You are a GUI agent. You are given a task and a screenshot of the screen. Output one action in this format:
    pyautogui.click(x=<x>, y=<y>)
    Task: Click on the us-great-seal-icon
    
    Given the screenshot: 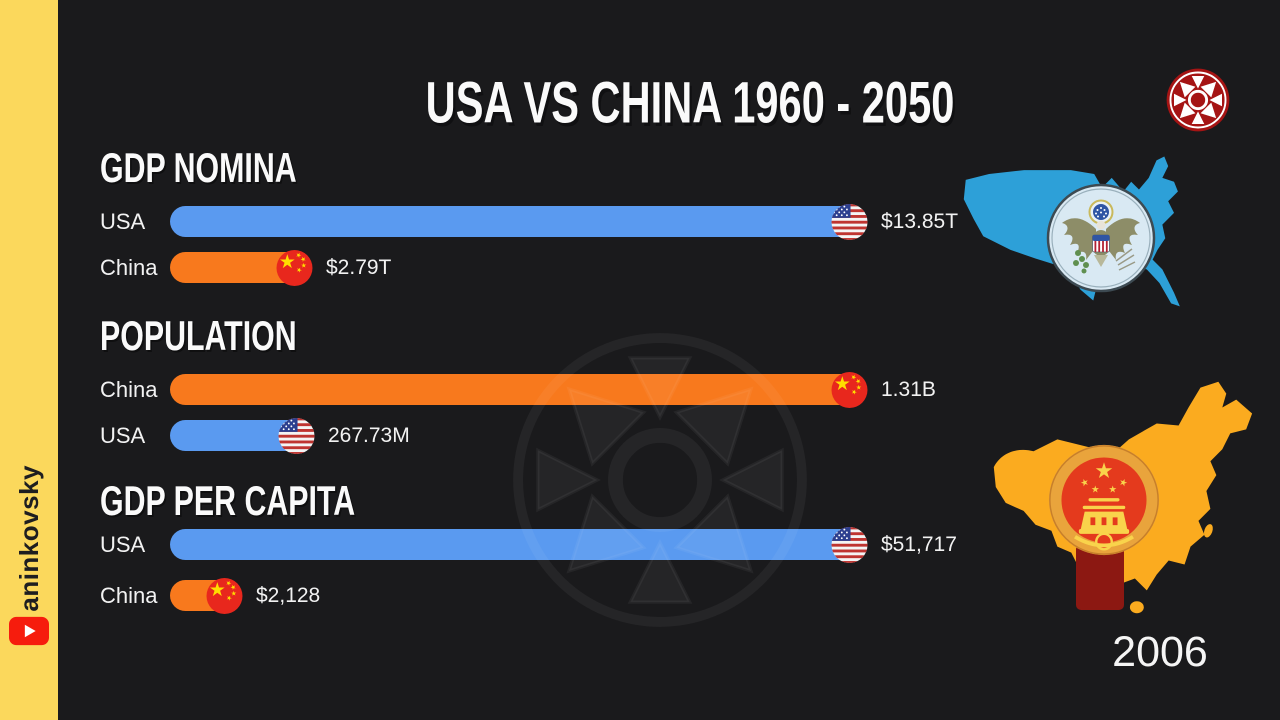 What is the action you would take?
    pyautogui.click(x=1101, y=238)
    